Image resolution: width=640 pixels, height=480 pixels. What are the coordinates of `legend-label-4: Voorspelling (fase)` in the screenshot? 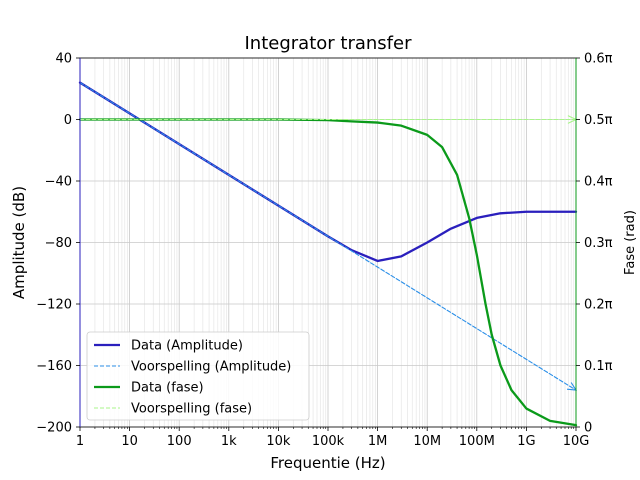 It's located at (191, 409).